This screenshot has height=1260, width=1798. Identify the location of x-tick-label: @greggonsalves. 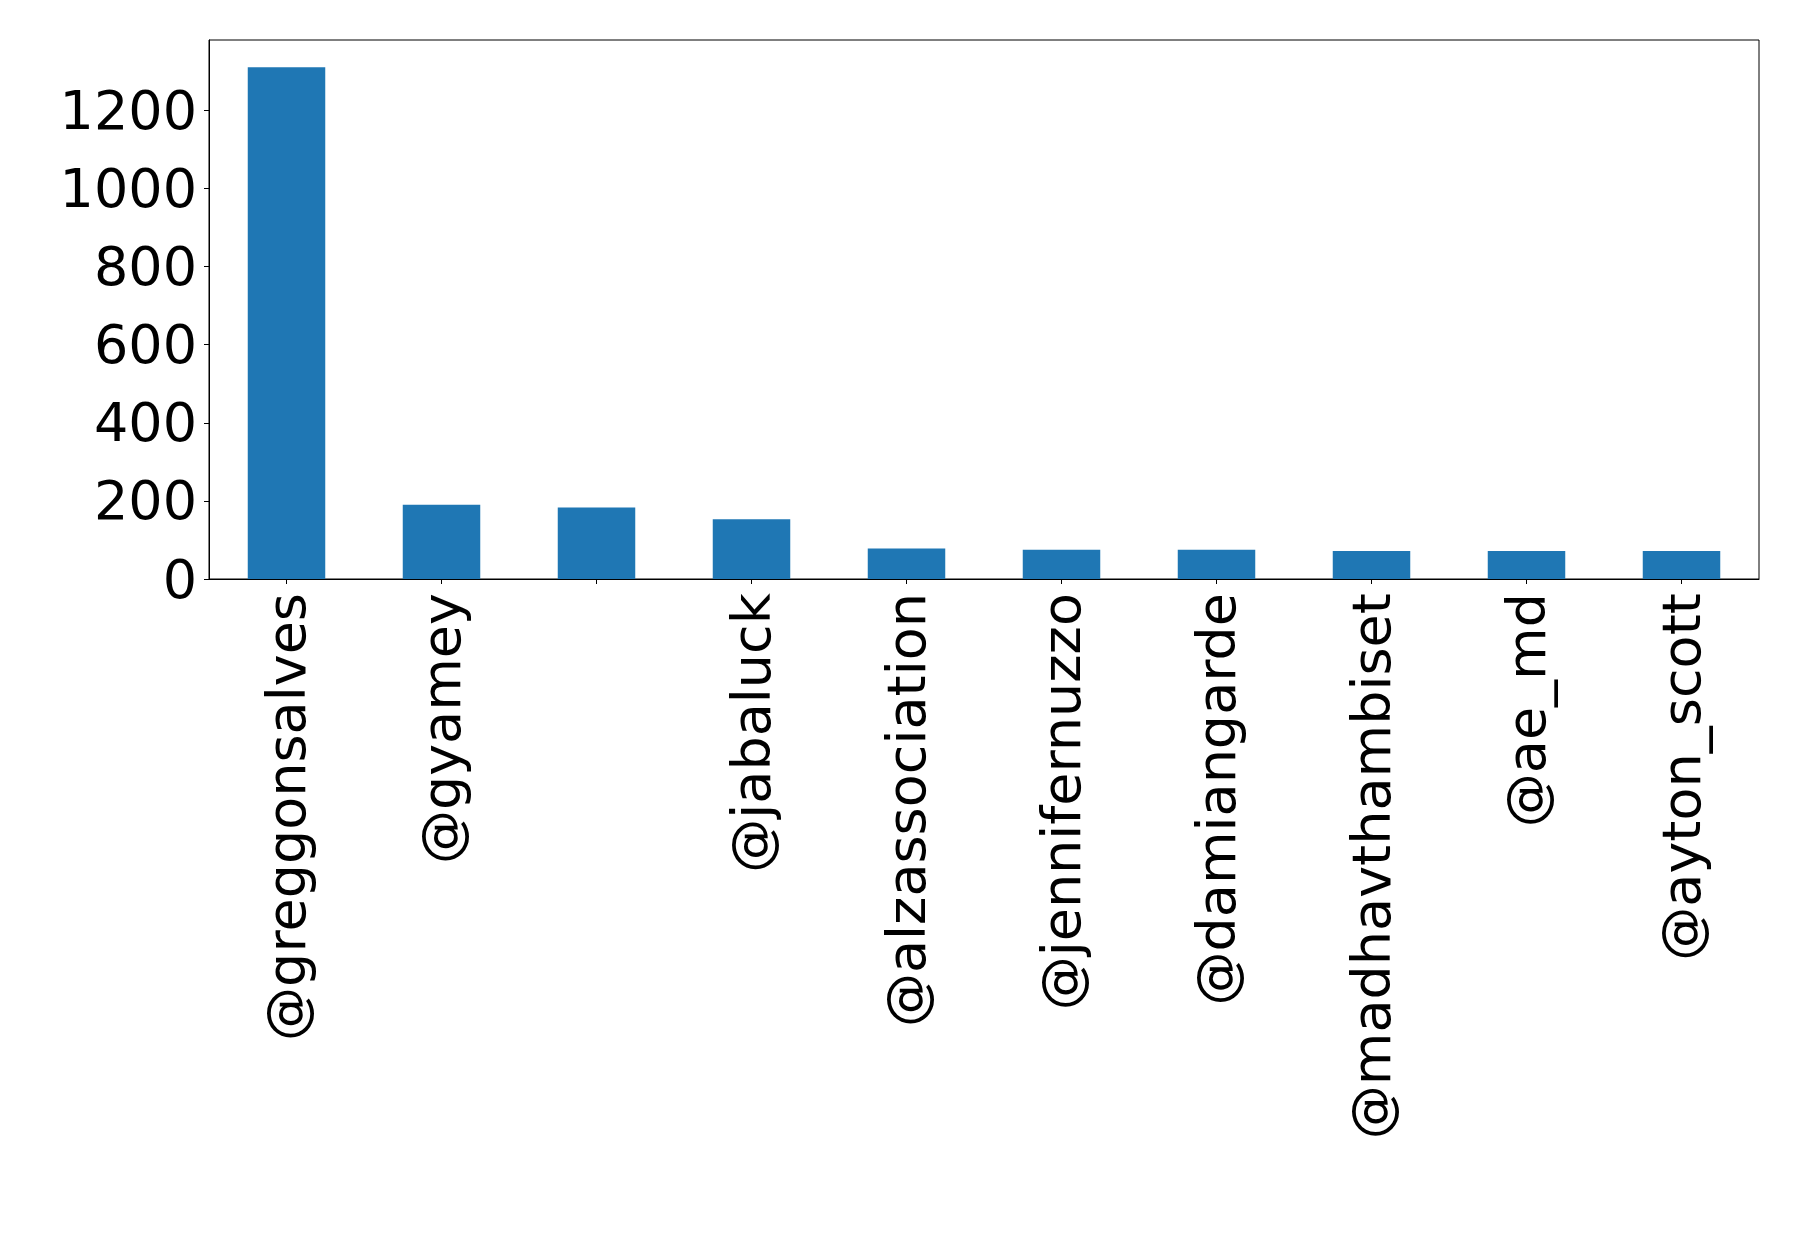
(286, 817).